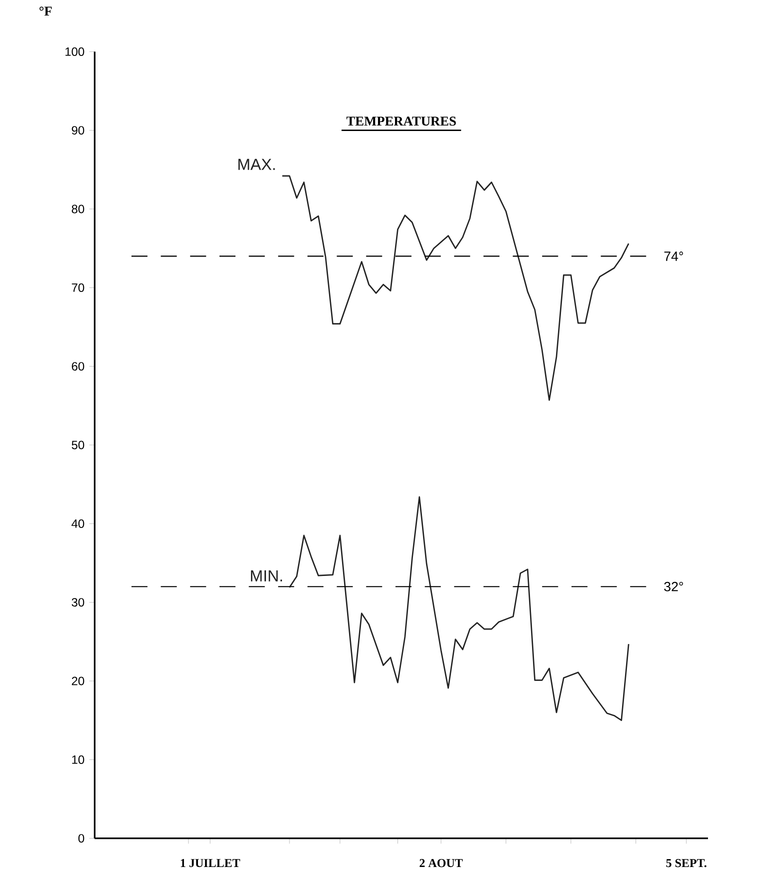 The image size is (757, 881). I want to click on ref-line-label: 74°, so click(674, 256).